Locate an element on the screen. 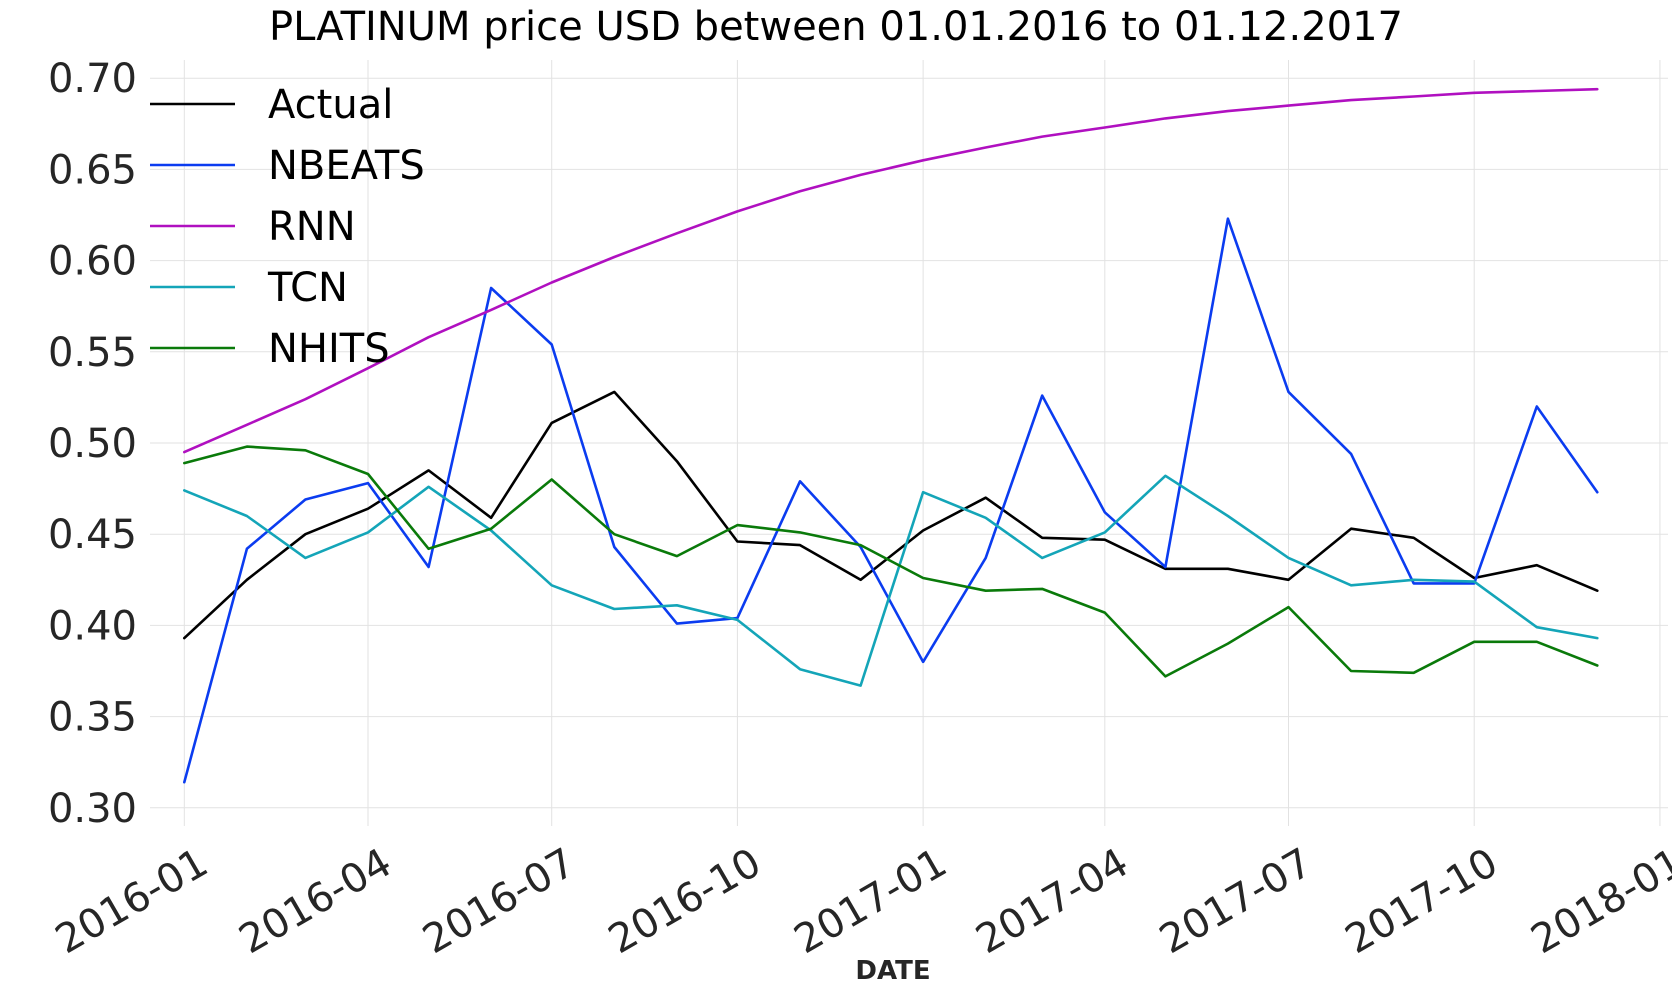 Image resolution: width=1672 pixels, height=994 pixels. y-tick-label: 0.50 is located at coordinates (92, 444).